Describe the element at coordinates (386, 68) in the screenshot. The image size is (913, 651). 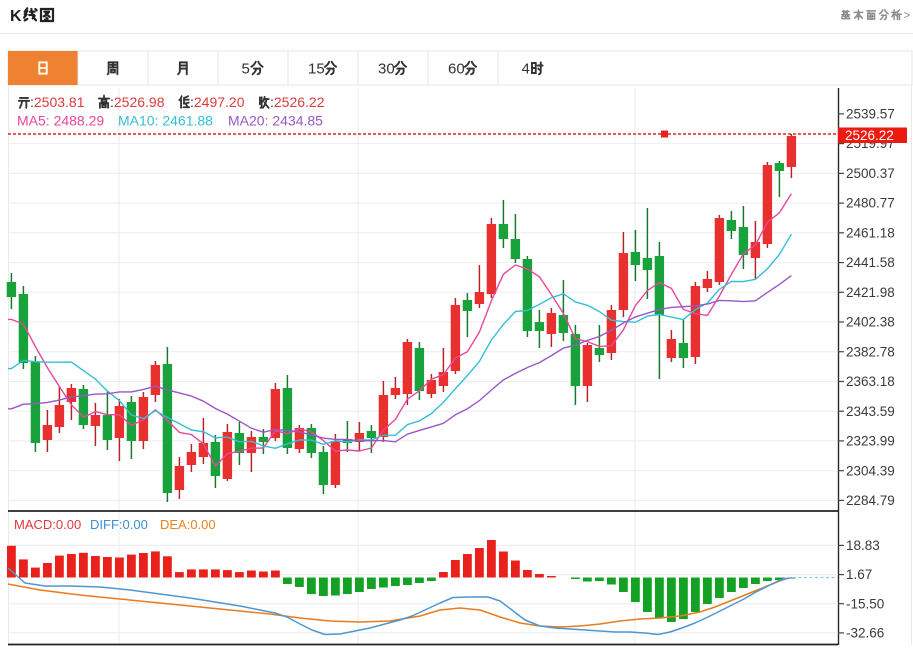
I see `svg-text: 30` at that location.